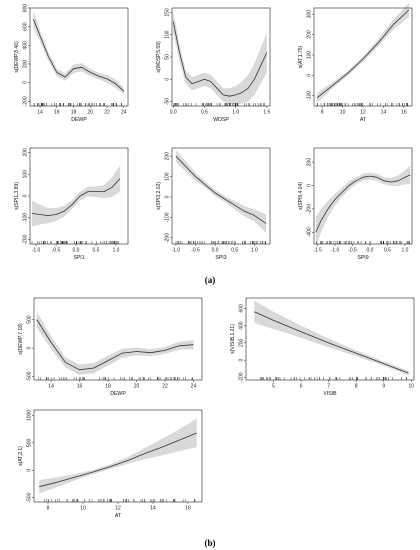 The image size is (420, 550). I want to click on y-axis-label: s(AT,1.75), so click(301, 56).